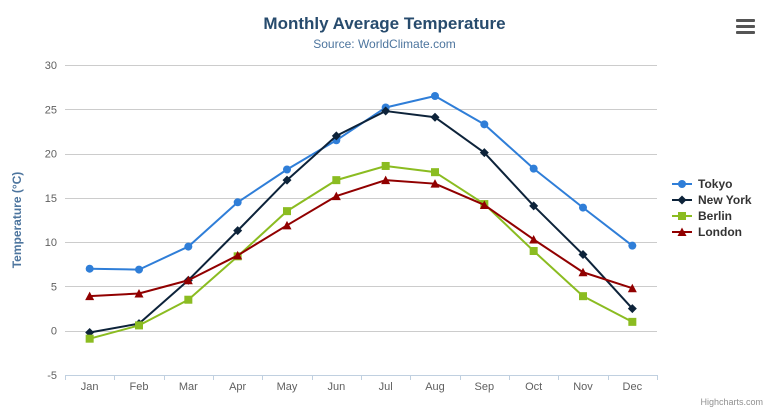  What do you see at coordinates (715, 216) in the screenshot?
I see `legend-label: Berlin` at bounding box center [715, 216].